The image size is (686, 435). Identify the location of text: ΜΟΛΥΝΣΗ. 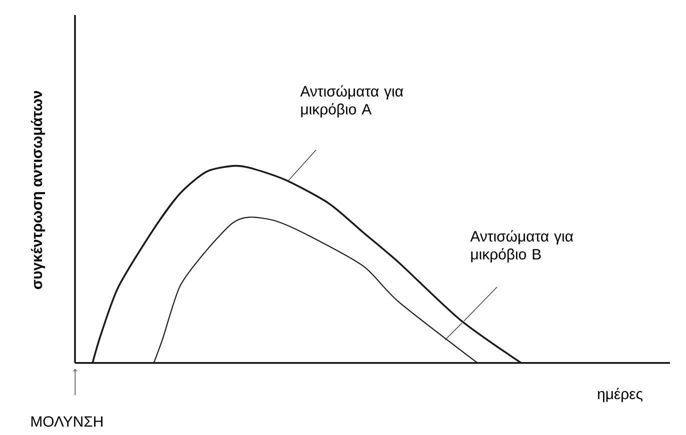
(66, 421).